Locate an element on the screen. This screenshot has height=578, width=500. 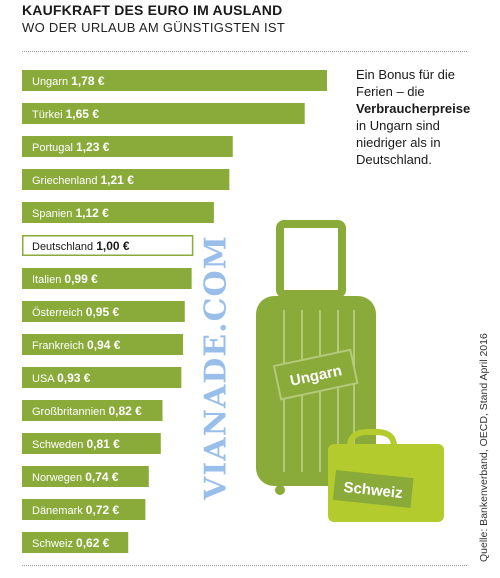
value-label: 0,72 € is located at coordinates (103, 510).